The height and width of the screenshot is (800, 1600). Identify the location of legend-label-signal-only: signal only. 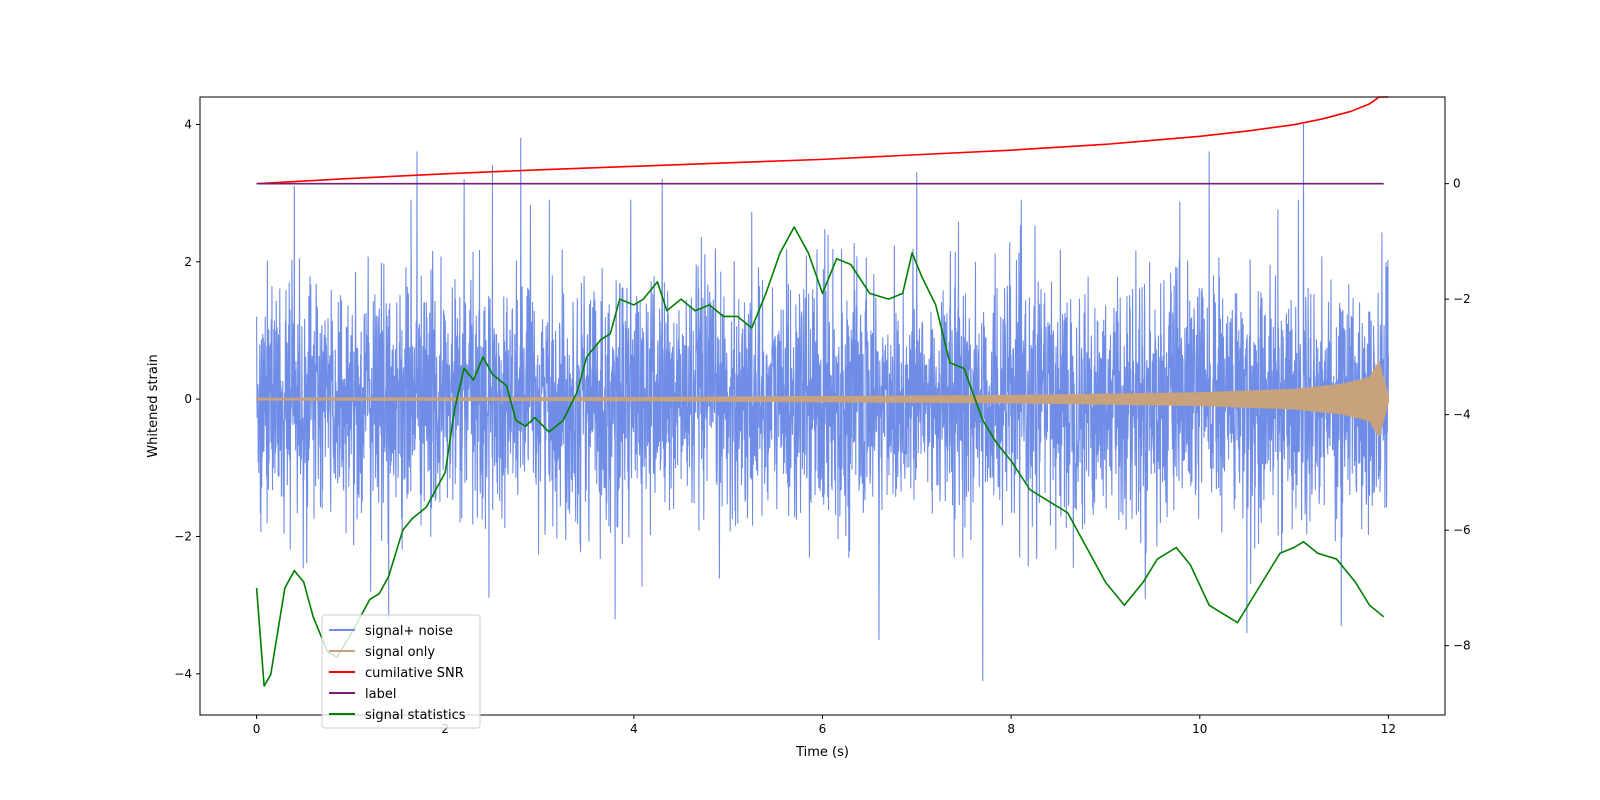
(400, 652).